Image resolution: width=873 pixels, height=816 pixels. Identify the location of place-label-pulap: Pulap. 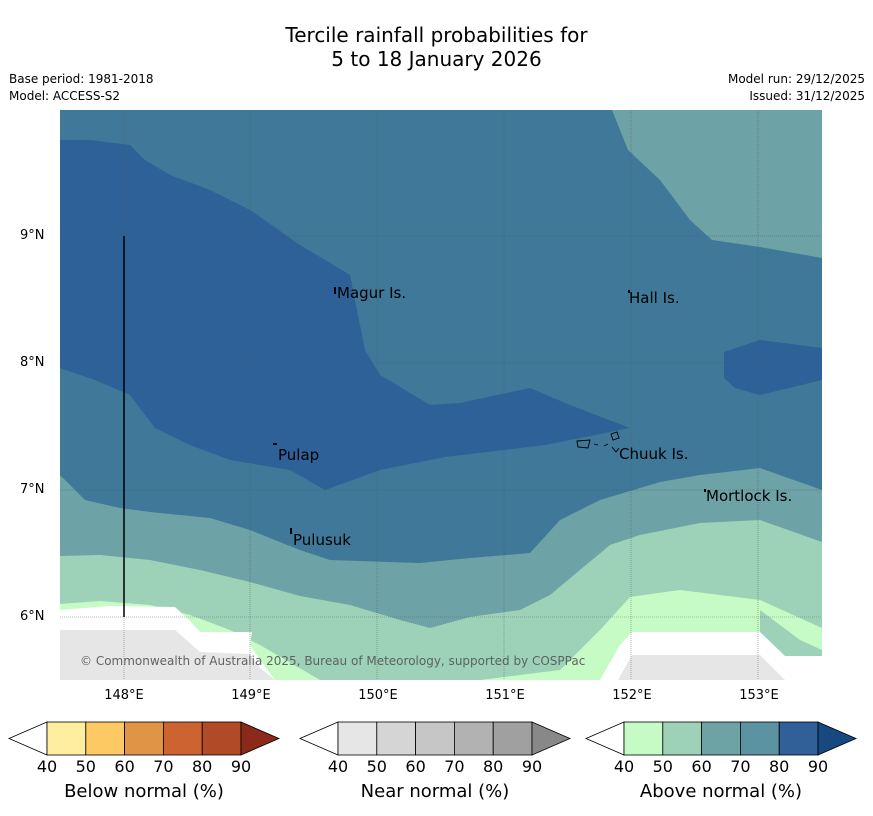
(298, 455).